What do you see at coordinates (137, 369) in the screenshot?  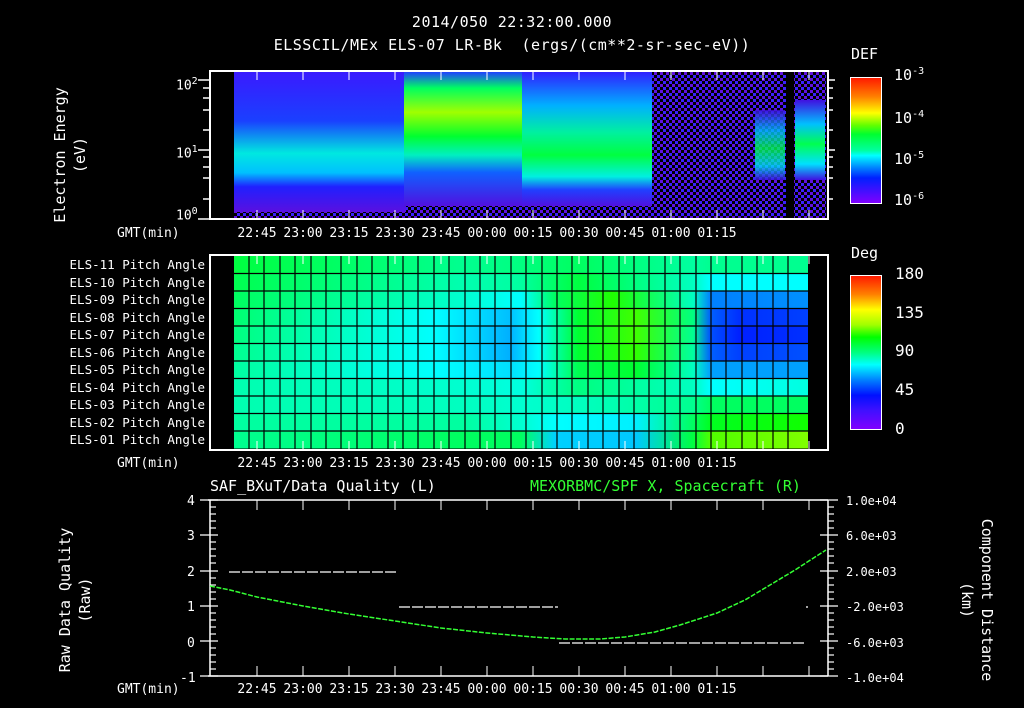 I see `row-label: ELS-05 Pitch Angle` at bounding box center [137, 369].